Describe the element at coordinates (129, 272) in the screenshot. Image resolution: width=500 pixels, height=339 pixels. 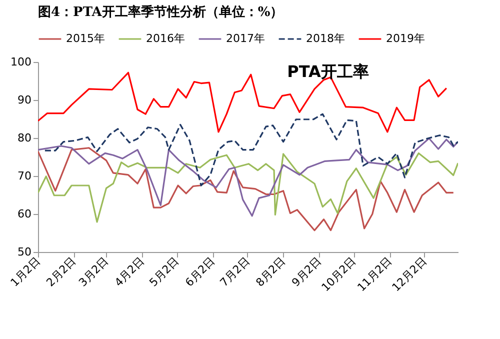
I see `x-tick-label: 4月2日` at that location.